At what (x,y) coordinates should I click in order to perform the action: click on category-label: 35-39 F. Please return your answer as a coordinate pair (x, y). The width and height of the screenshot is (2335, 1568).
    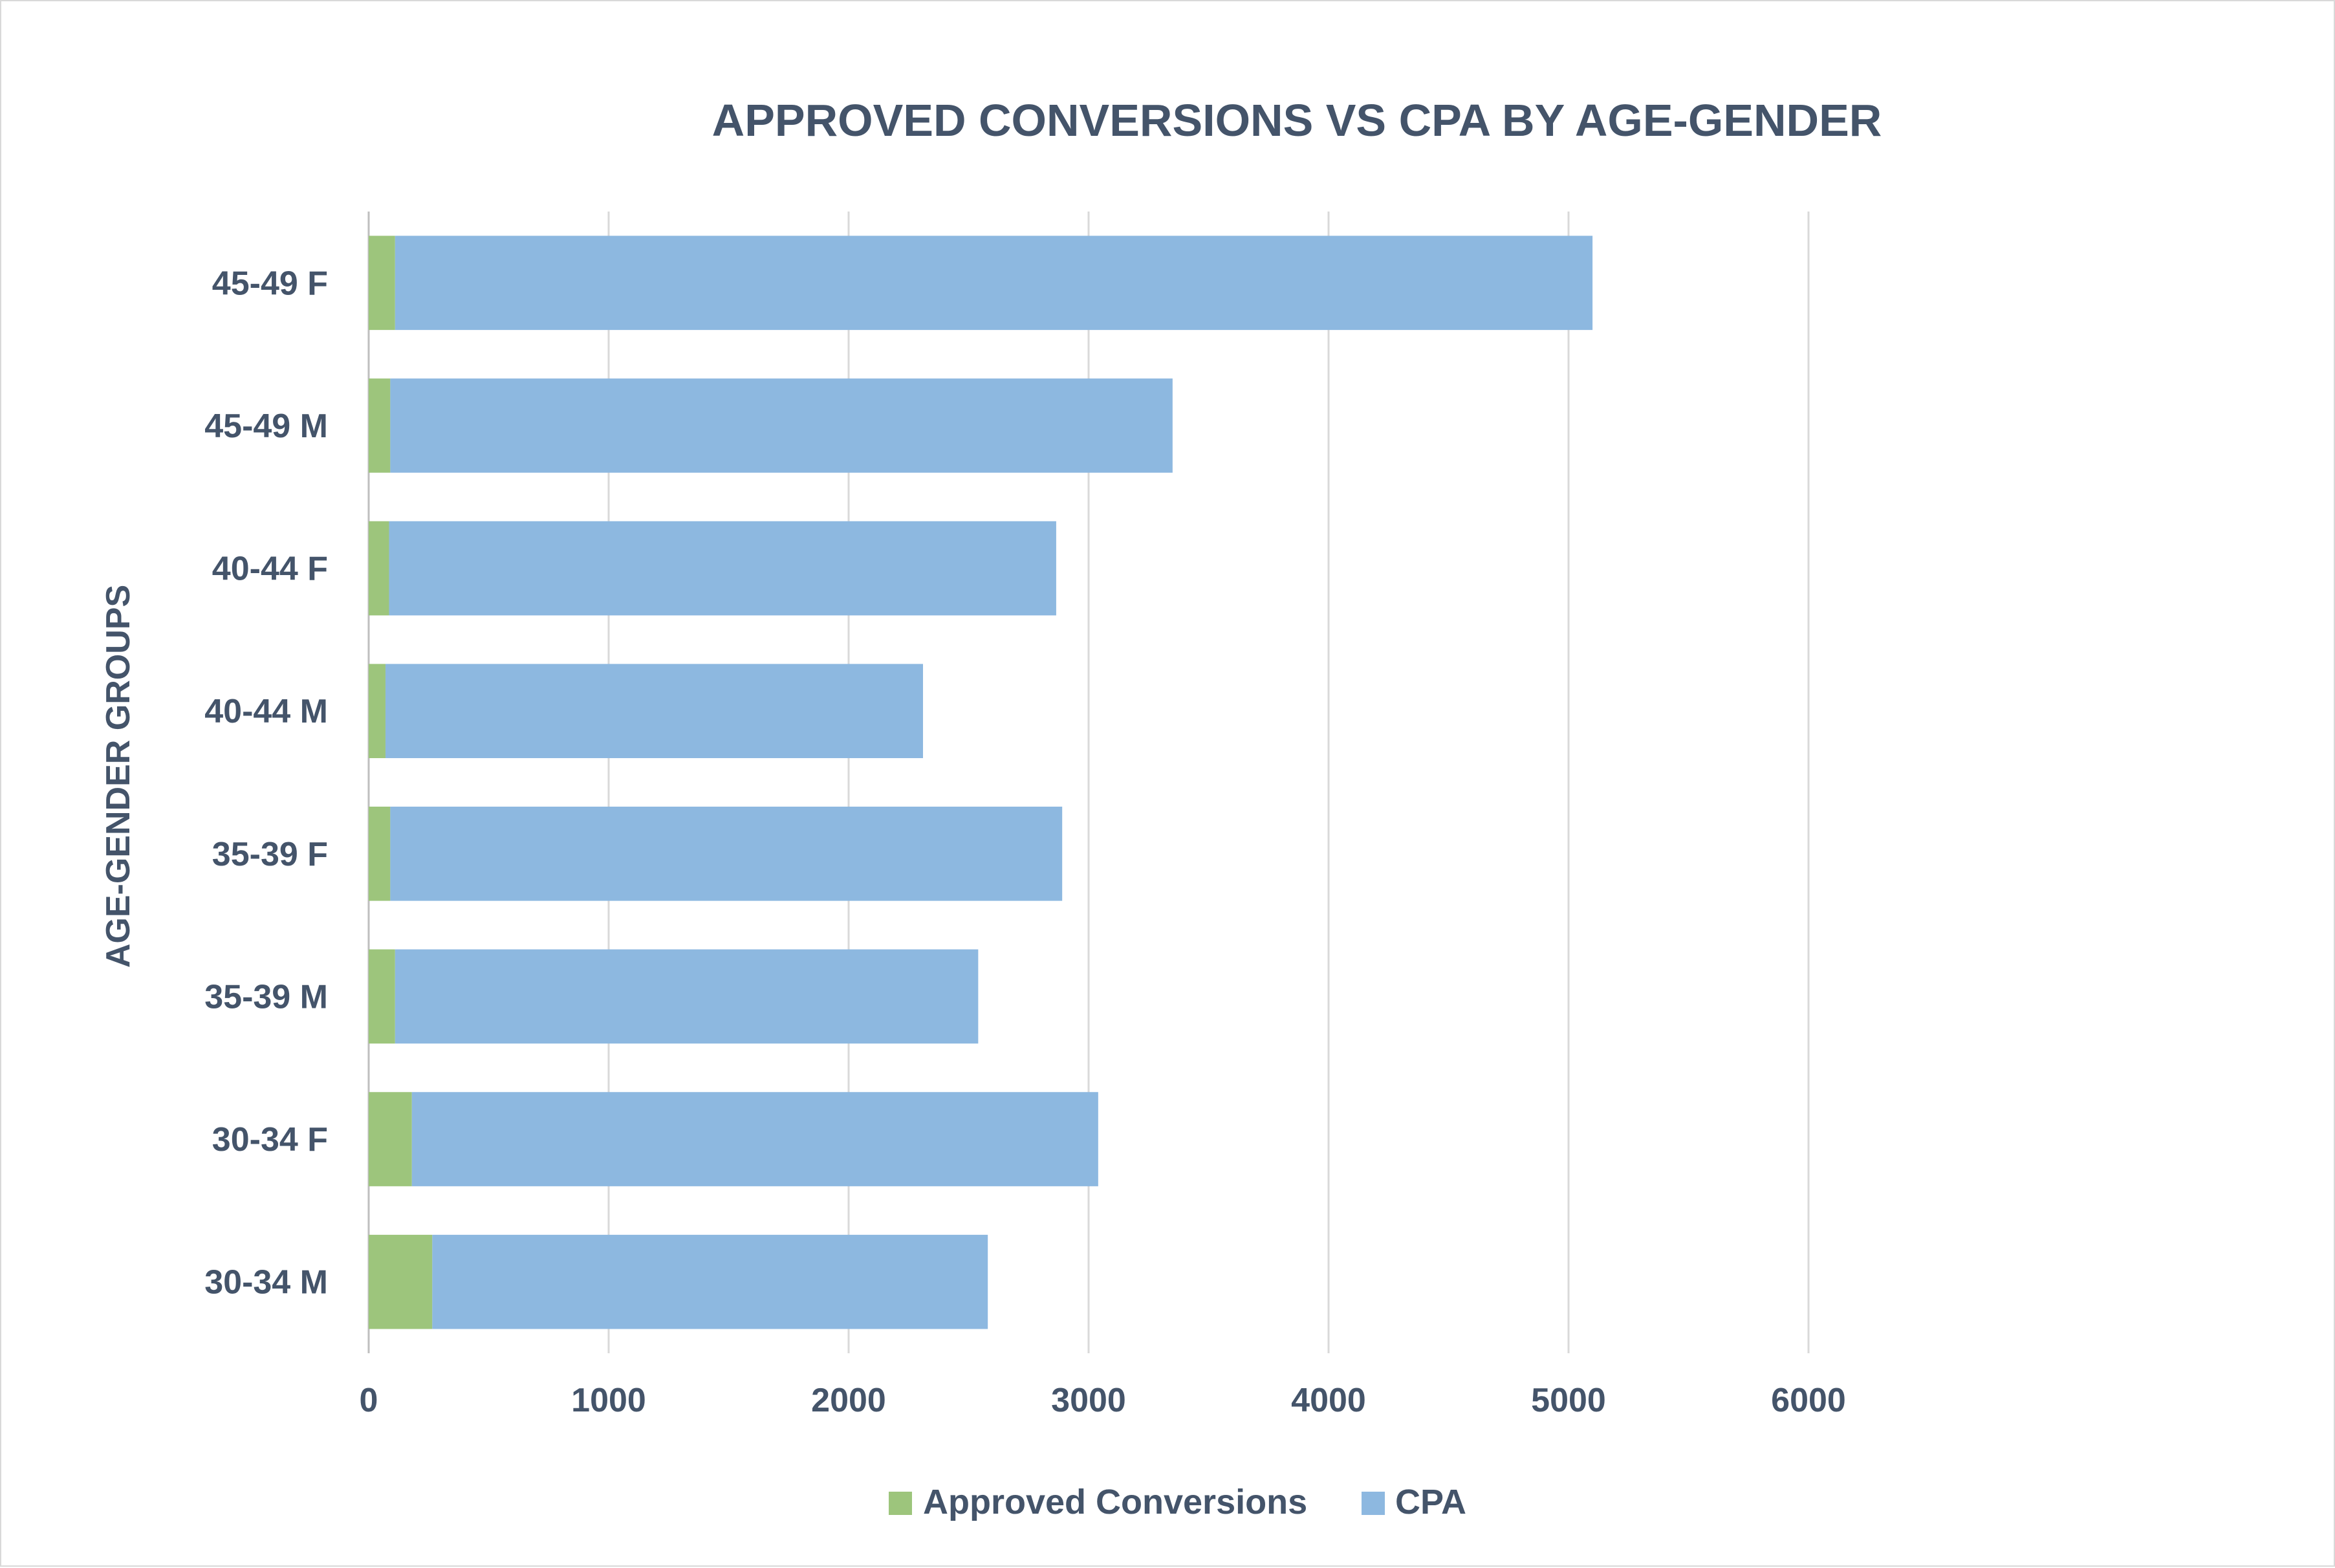
    Looking at the image, I should click on (270, 854).